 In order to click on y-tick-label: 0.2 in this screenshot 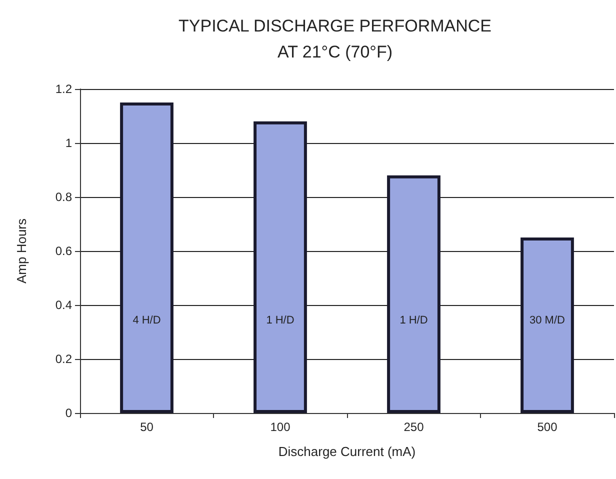, I will do `click(63, 359)`.